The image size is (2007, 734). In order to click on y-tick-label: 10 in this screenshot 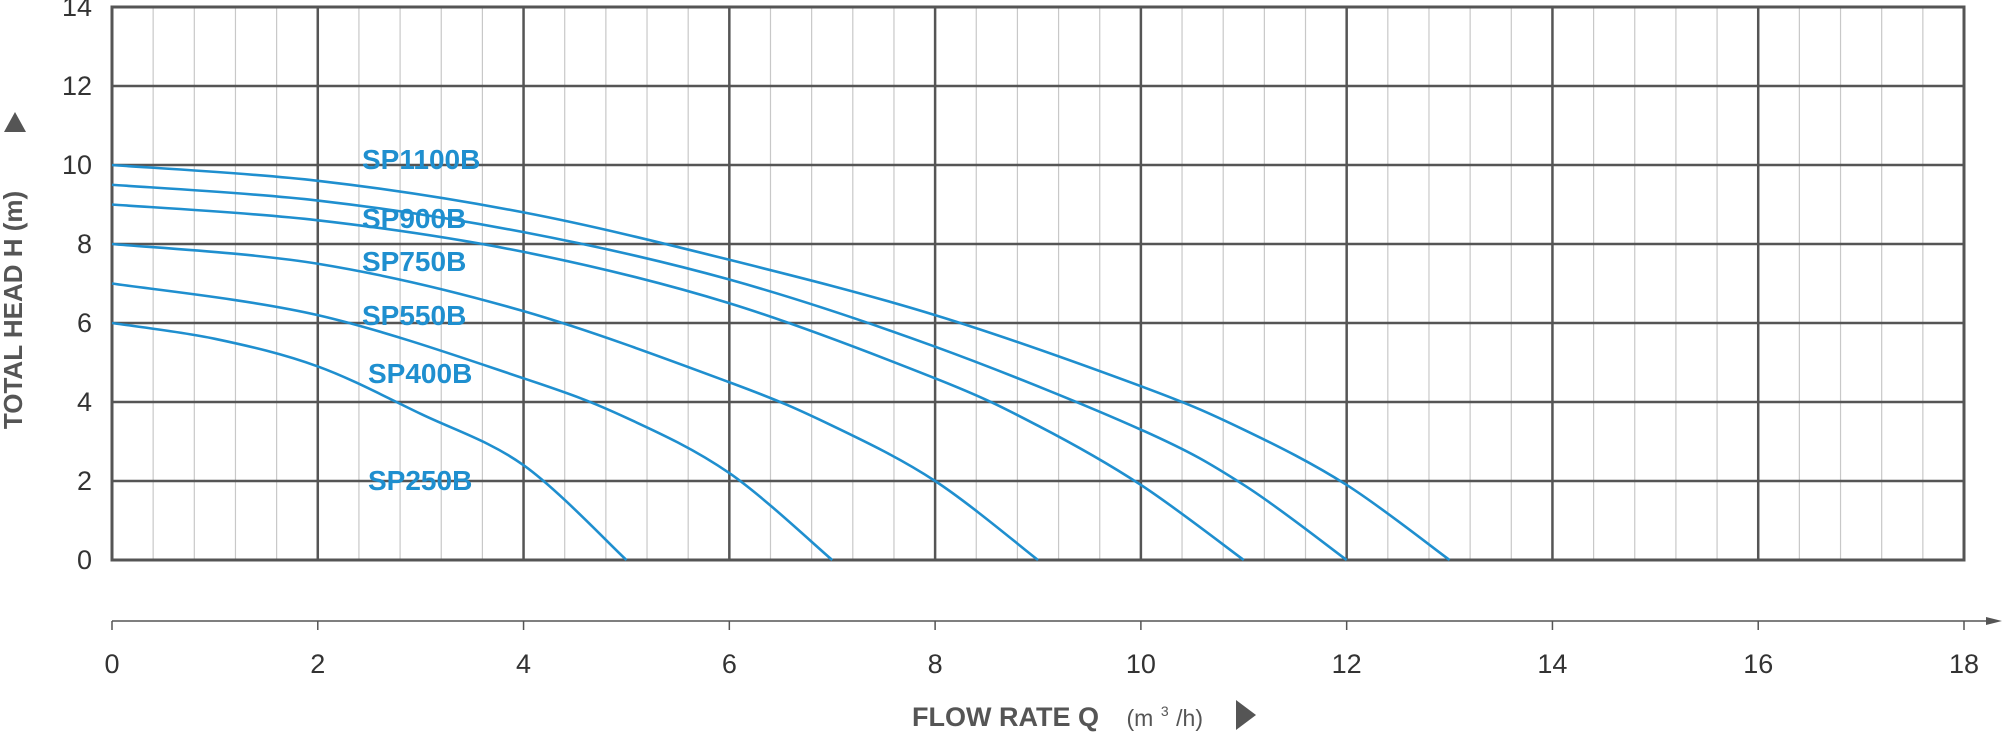, I will do `click(77, 165)`.